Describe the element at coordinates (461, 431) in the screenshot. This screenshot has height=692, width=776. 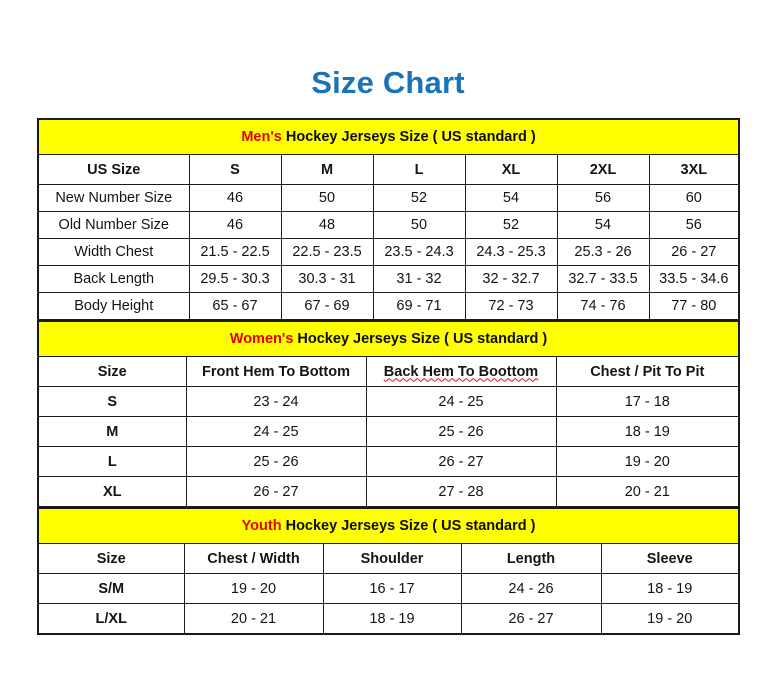
I see `womens-cell-1-1: 25 - 26` at that location.